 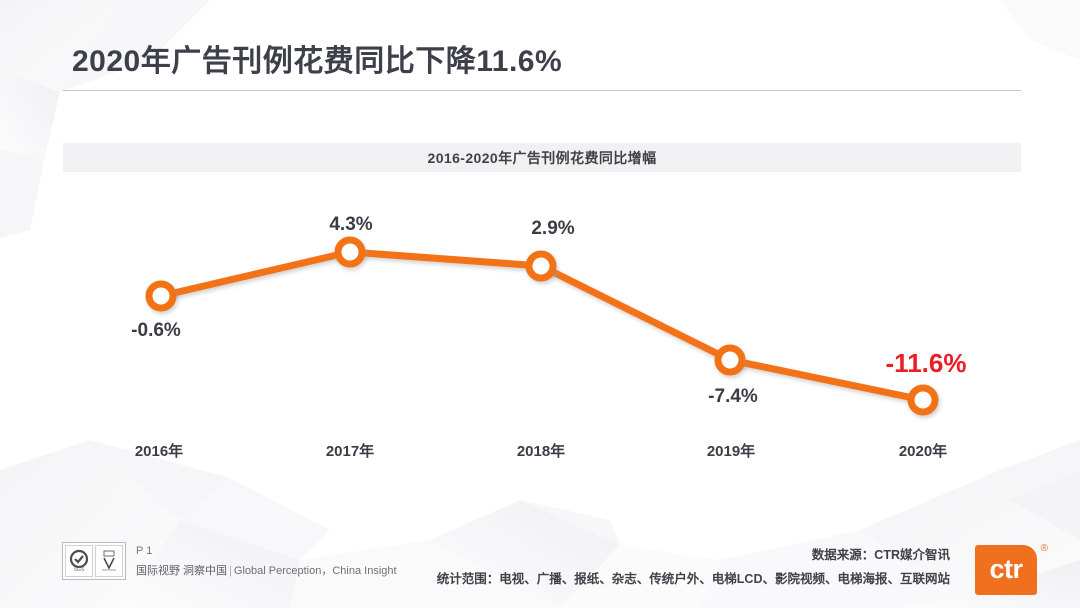 What do you see at coordinates (79, 570) in the screenshot?
I see `svg-text: SGS` at bounding box center [79, 570].